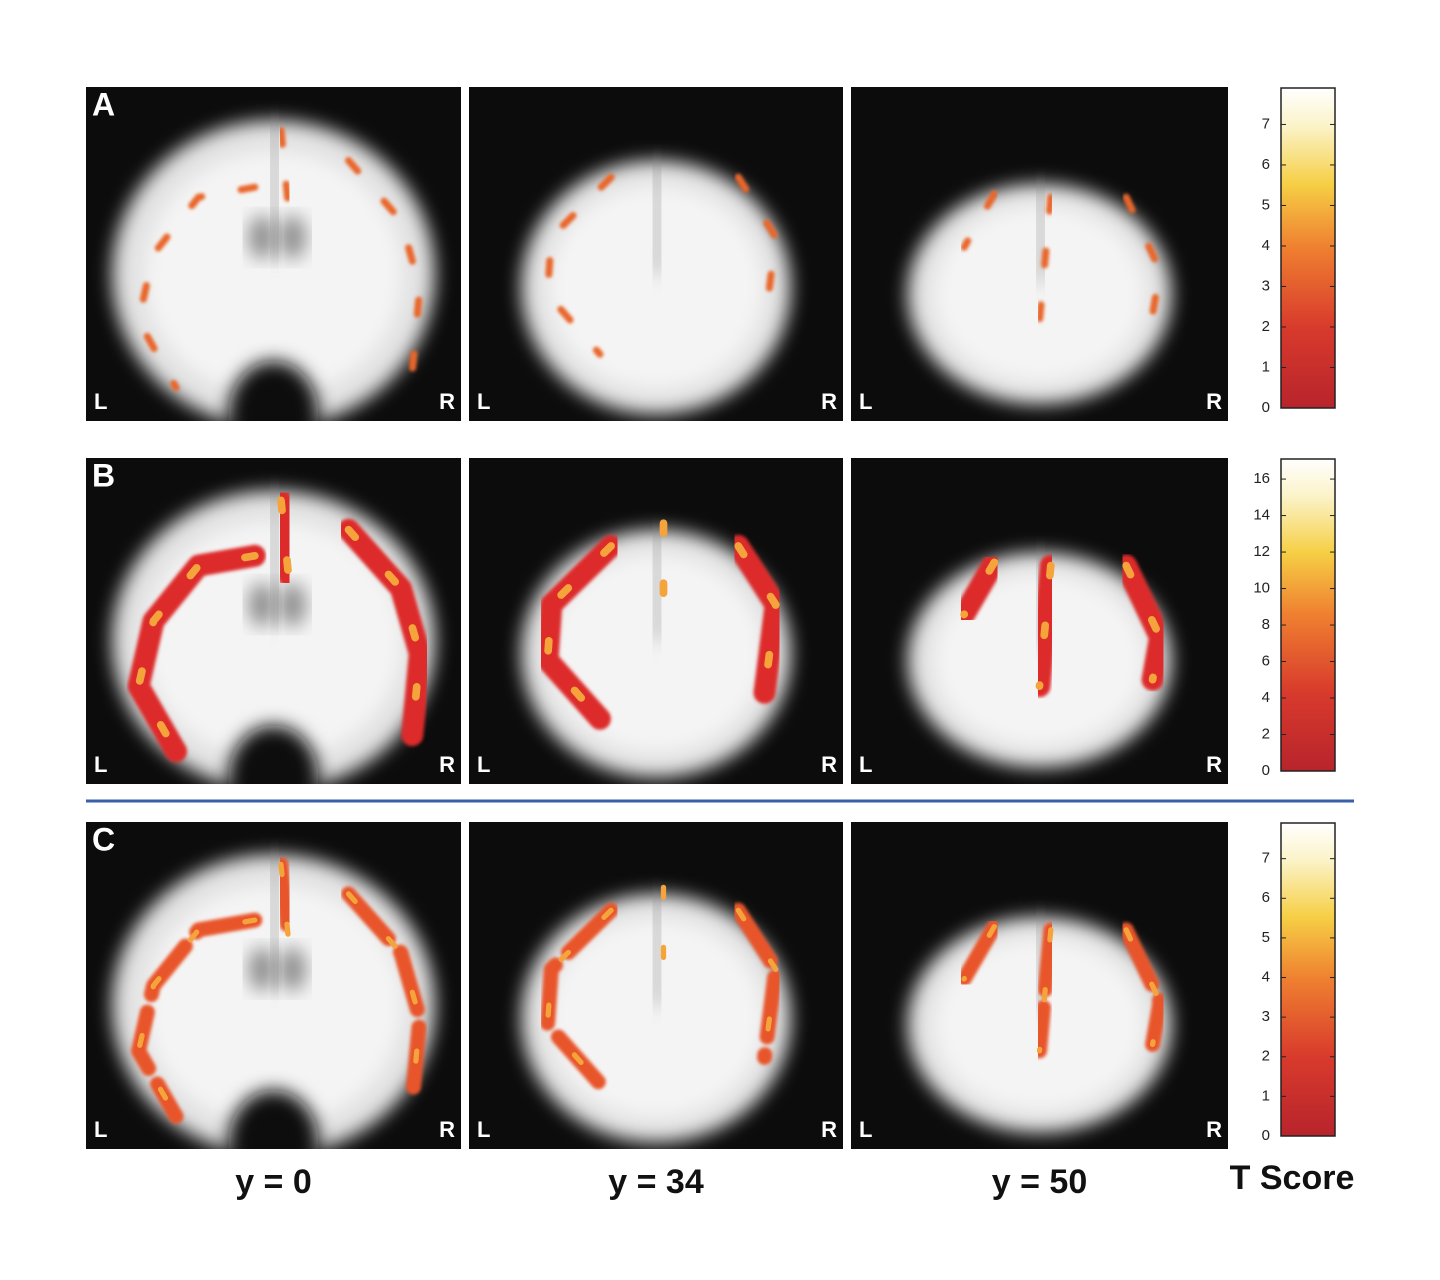  I want to click on column-label: y = 34, so click(656, 1182).